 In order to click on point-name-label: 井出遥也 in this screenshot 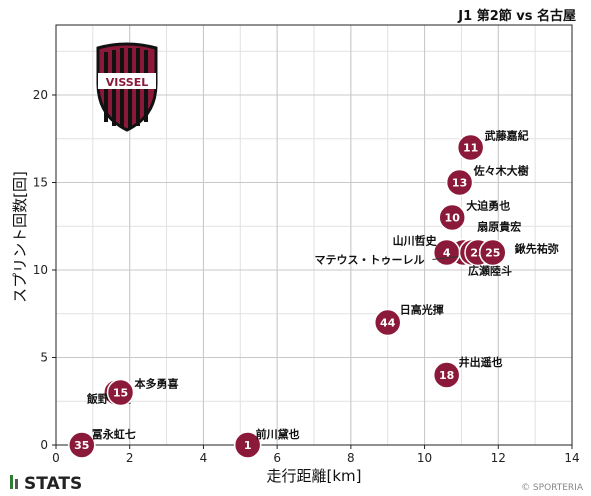, I will do `click(481, 362)`.